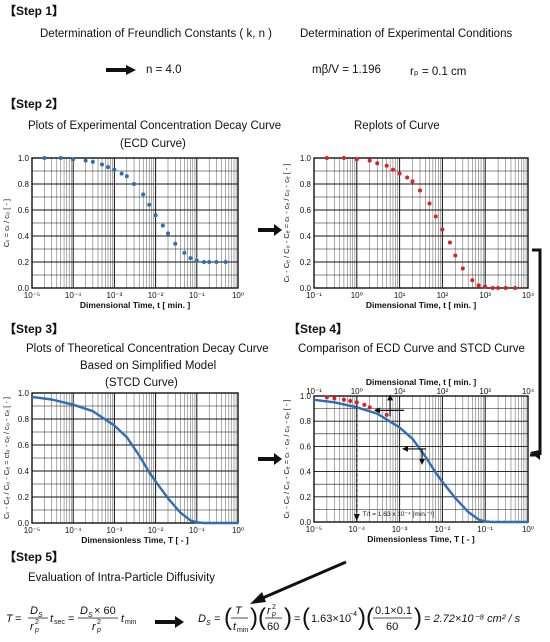  I want to click on x2-tick-label: 10⁰, so click(357, 391).